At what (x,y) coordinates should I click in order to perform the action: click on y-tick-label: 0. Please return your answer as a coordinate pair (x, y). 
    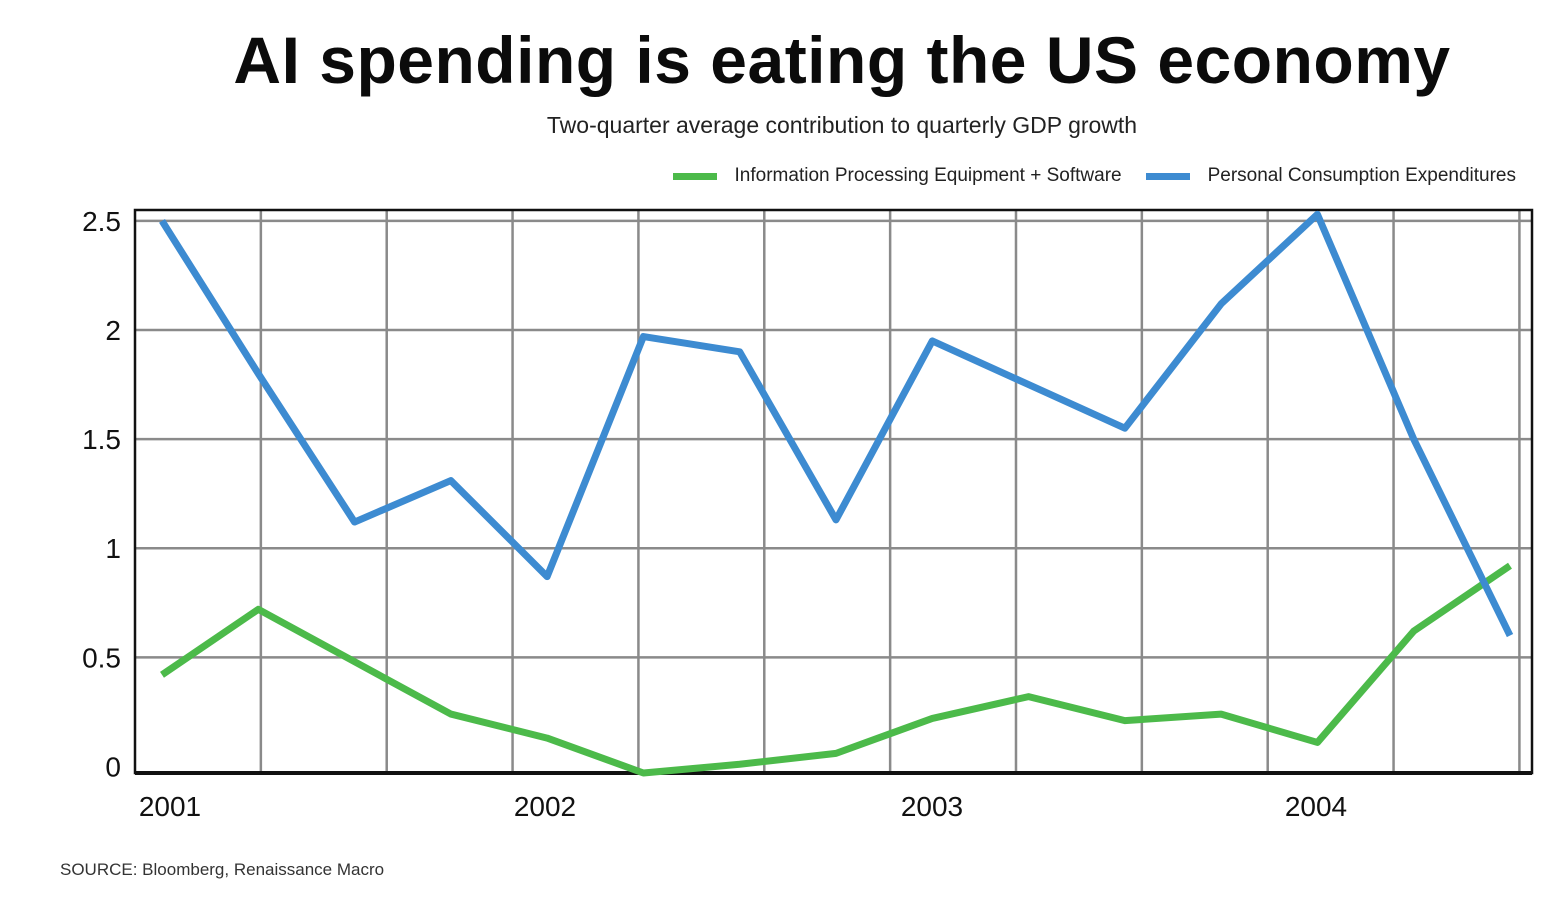
    Looking at the image, I should click on (113, 766).